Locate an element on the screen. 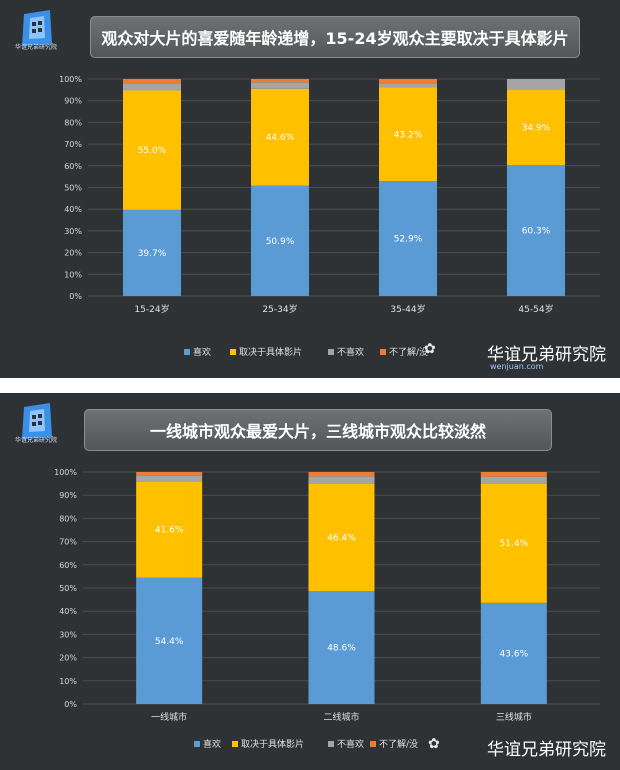  data-label: 51.4% is located at coordinates (514, 544).